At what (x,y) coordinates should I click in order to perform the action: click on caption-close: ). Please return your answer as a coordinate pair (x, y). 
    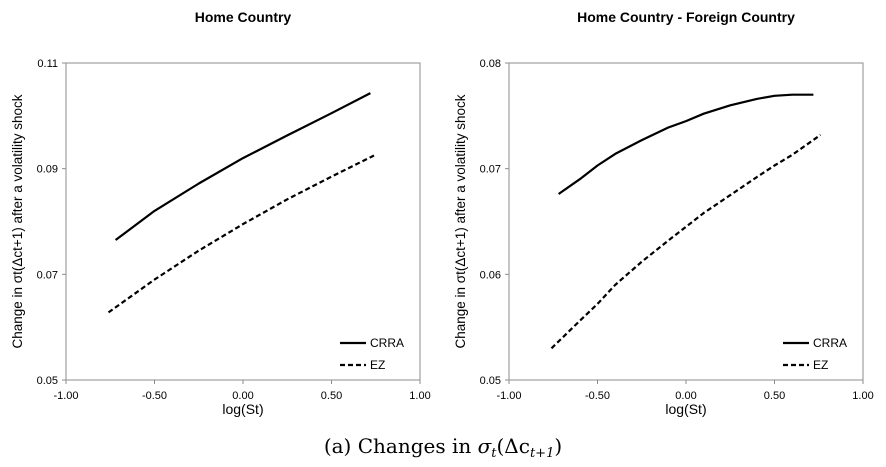
    Looking at the image, I should click on (558, 446).